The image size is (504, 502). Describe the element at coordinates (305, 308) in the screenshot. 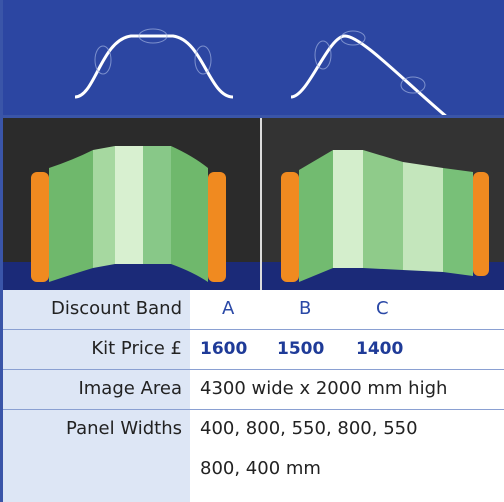

I see `discount-band: B` at that location.